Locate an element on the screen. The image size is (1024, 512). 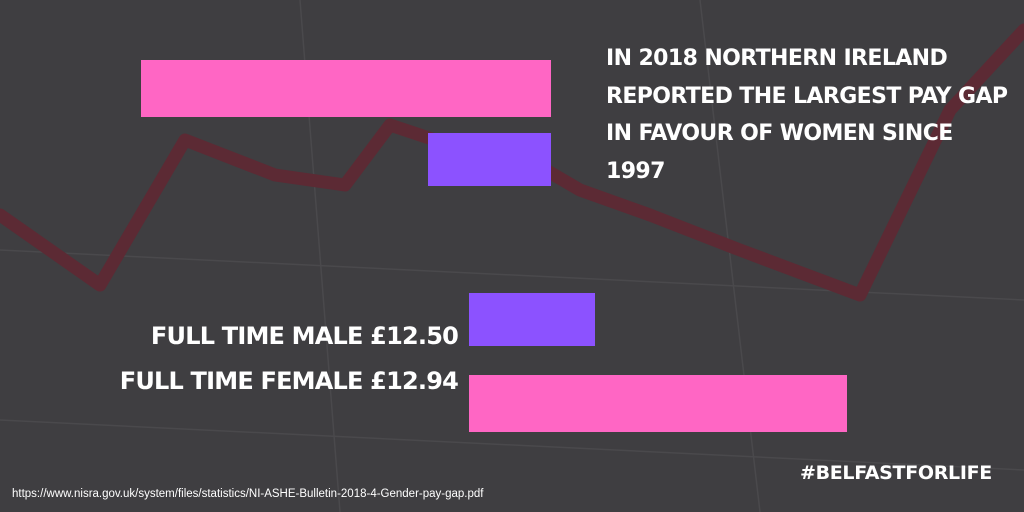
male-pay-label: FULL TIME MALE £12.50 is located at coordinates (304, 336).